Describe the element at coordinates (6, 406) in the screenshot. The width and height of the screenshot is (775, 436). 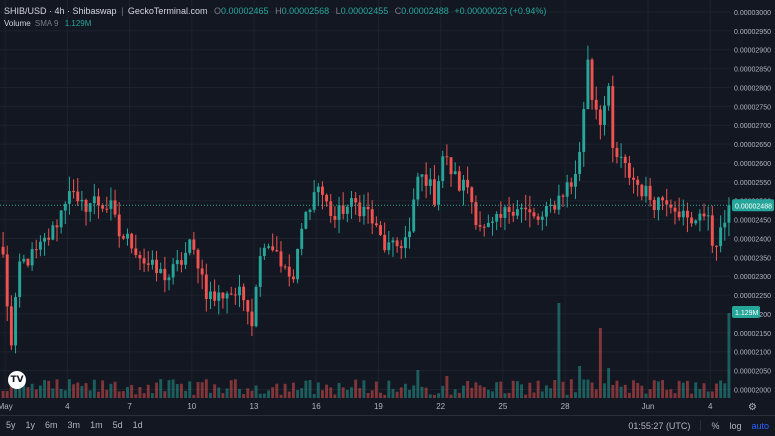
I see `time-tick-label: May` at that location.